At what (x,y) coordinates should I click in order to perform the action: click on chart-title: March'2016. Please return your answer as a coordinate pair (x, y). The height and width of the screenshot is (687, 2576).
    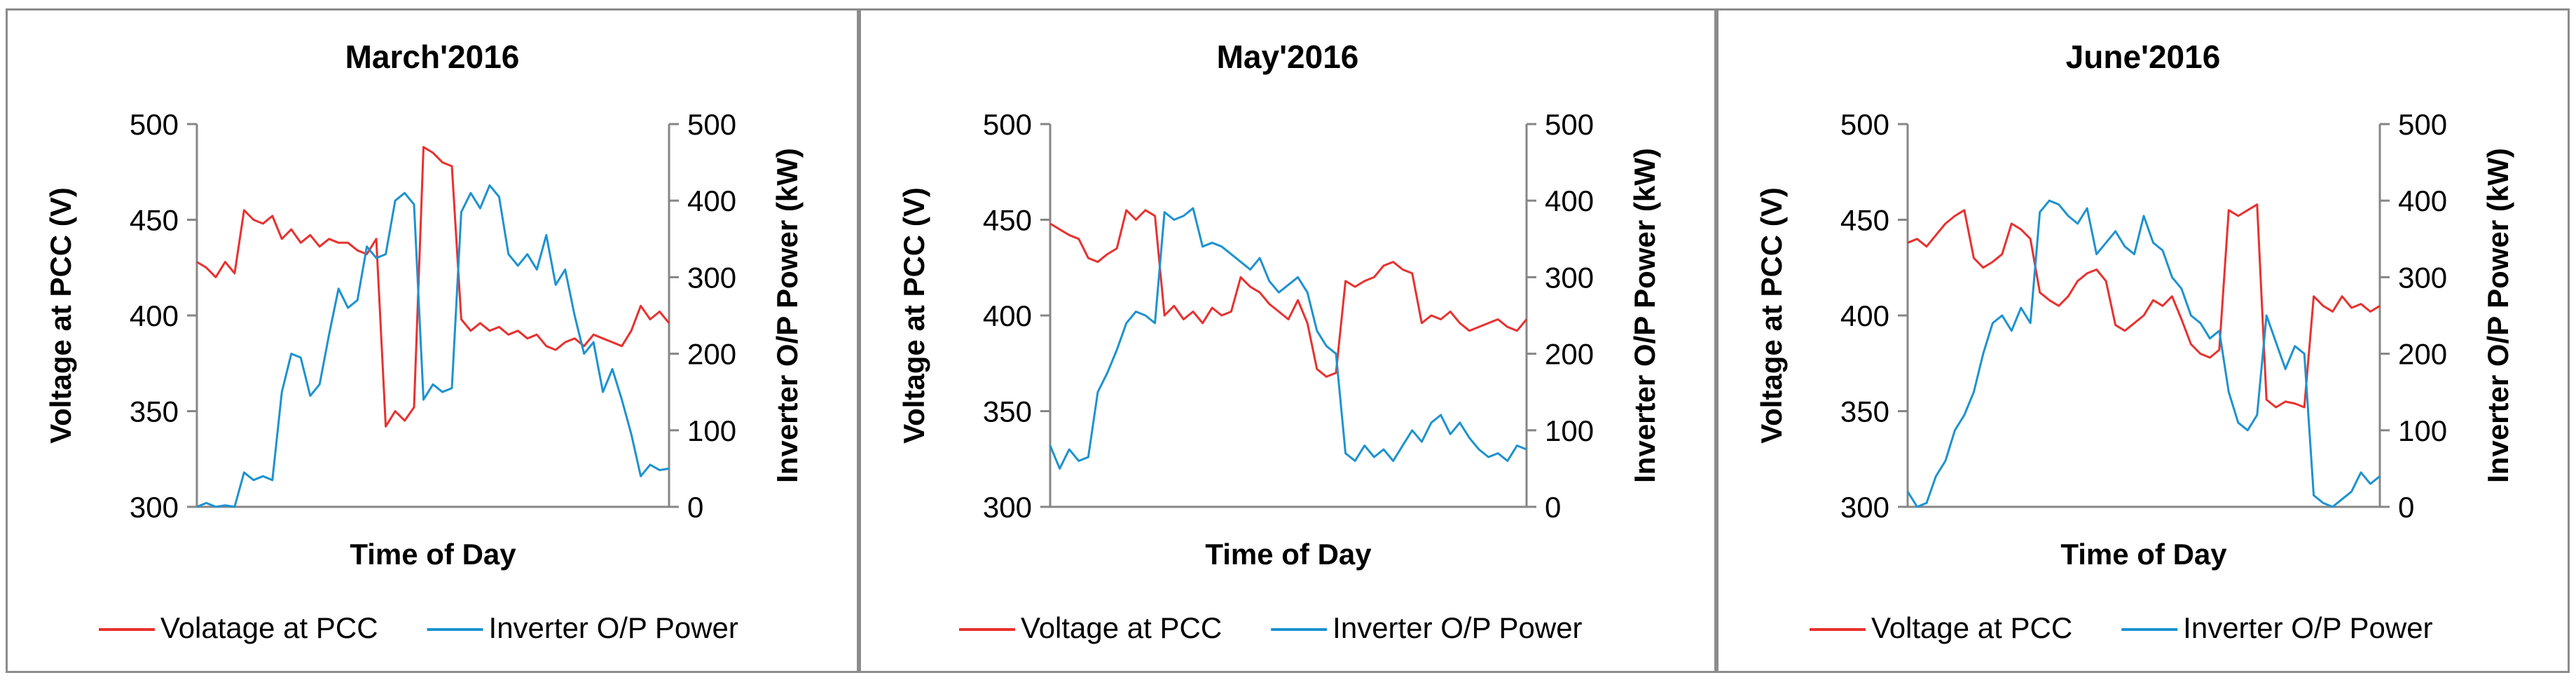
    Looking at the image, I should click on (432, 57).